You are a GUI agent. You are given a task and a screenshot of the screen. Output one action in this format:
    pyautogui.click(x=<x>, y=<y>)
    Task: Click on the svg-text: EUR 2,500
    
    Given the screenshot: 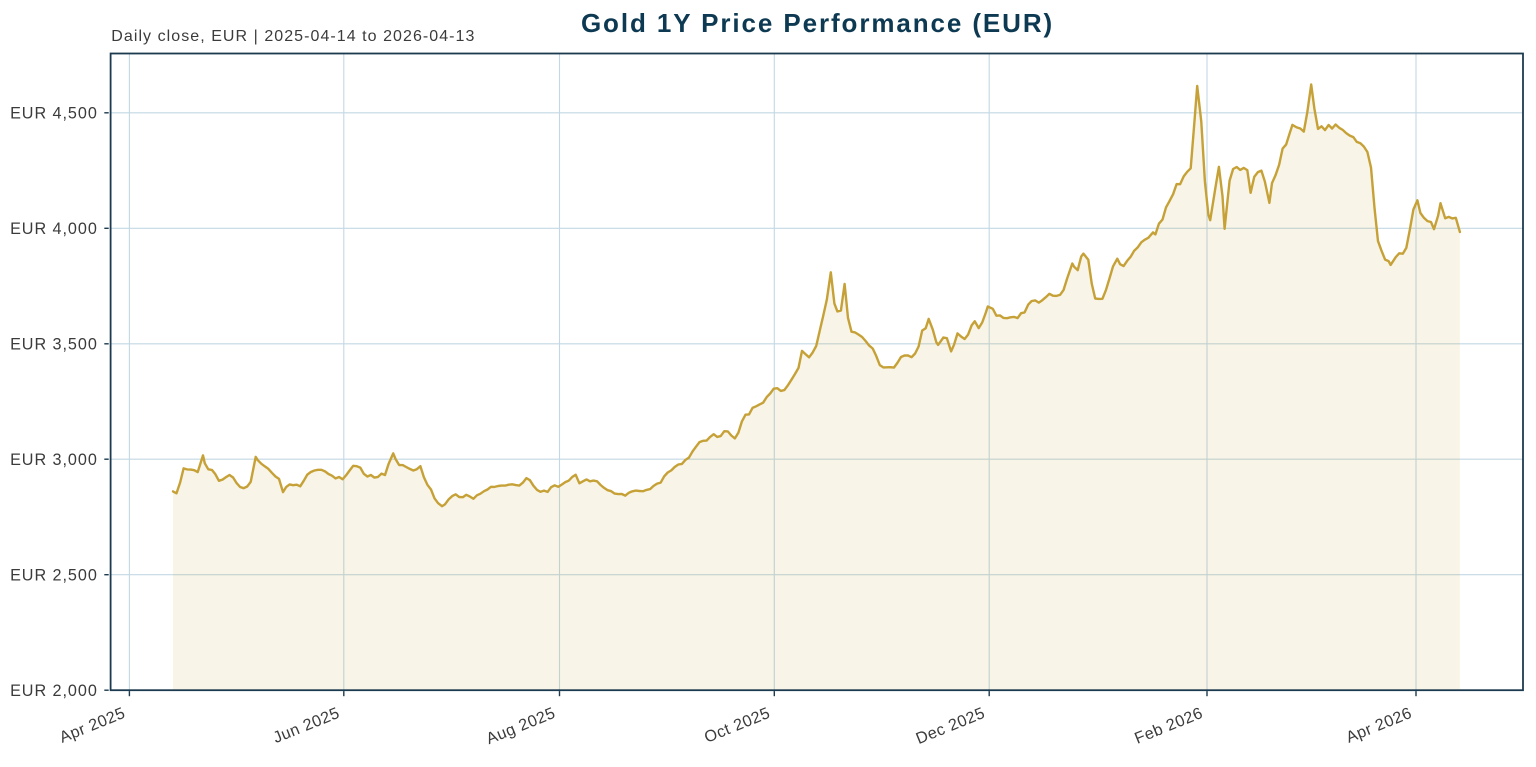 What is the action you would take?
    pyautogui.click(x=54, y=575)
    